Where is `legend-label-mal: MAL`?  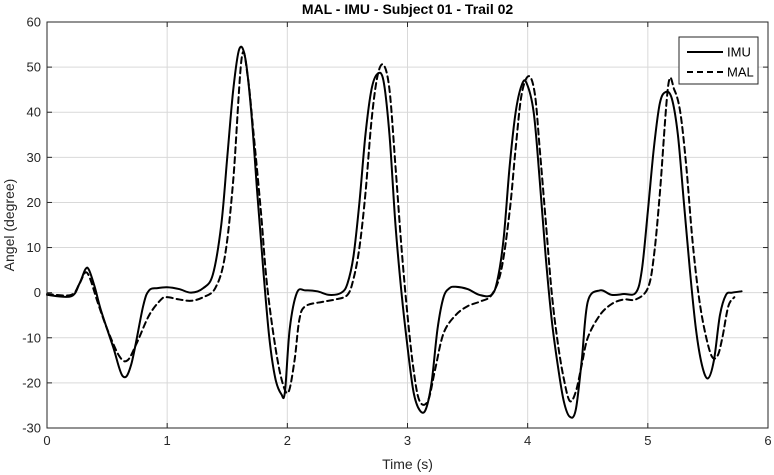
legend-label-mal: MAL is located at coordinates (740, 72).